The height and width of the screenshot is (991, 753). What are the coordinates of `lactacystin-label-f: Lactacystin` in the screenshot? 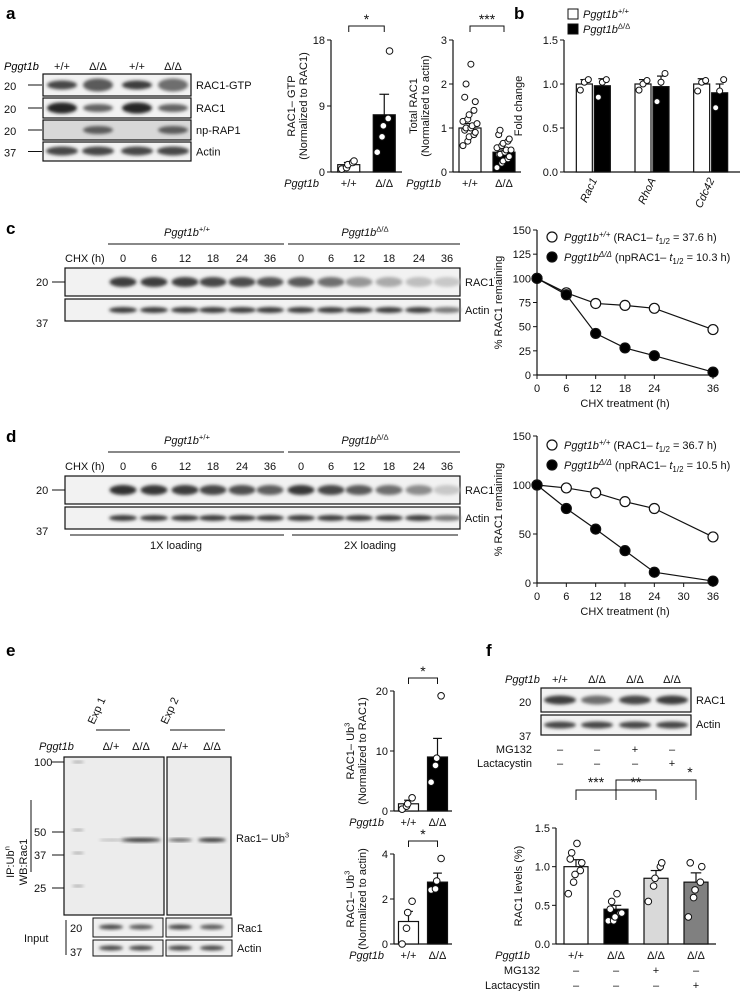 It's located at (504, 764).